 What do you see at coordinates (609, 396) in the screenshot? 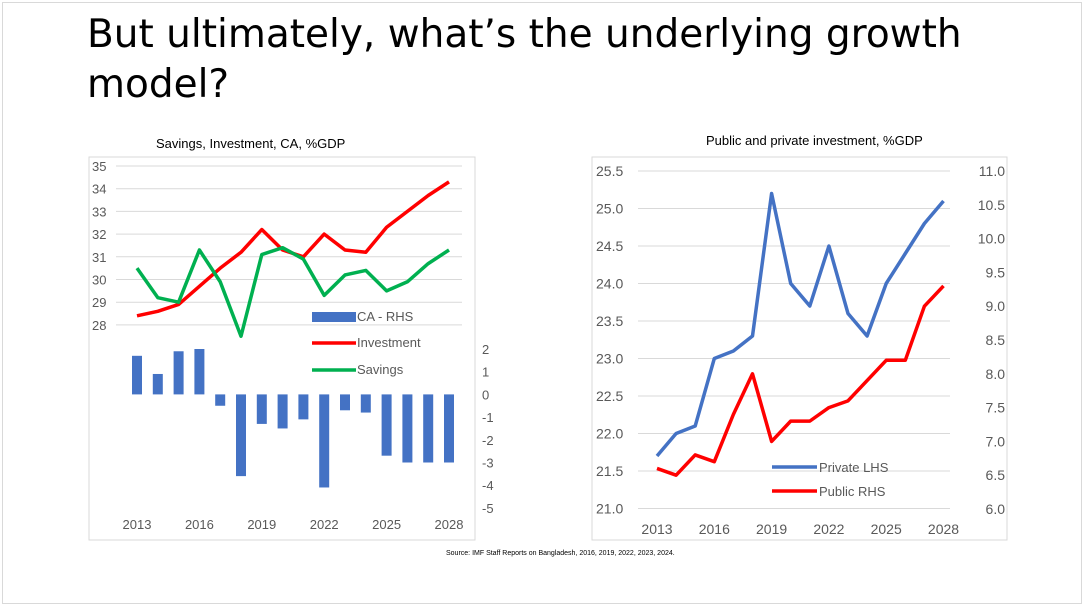
I see `chart2-left-tick-label: 22.5` at bounding box center [609, 396].